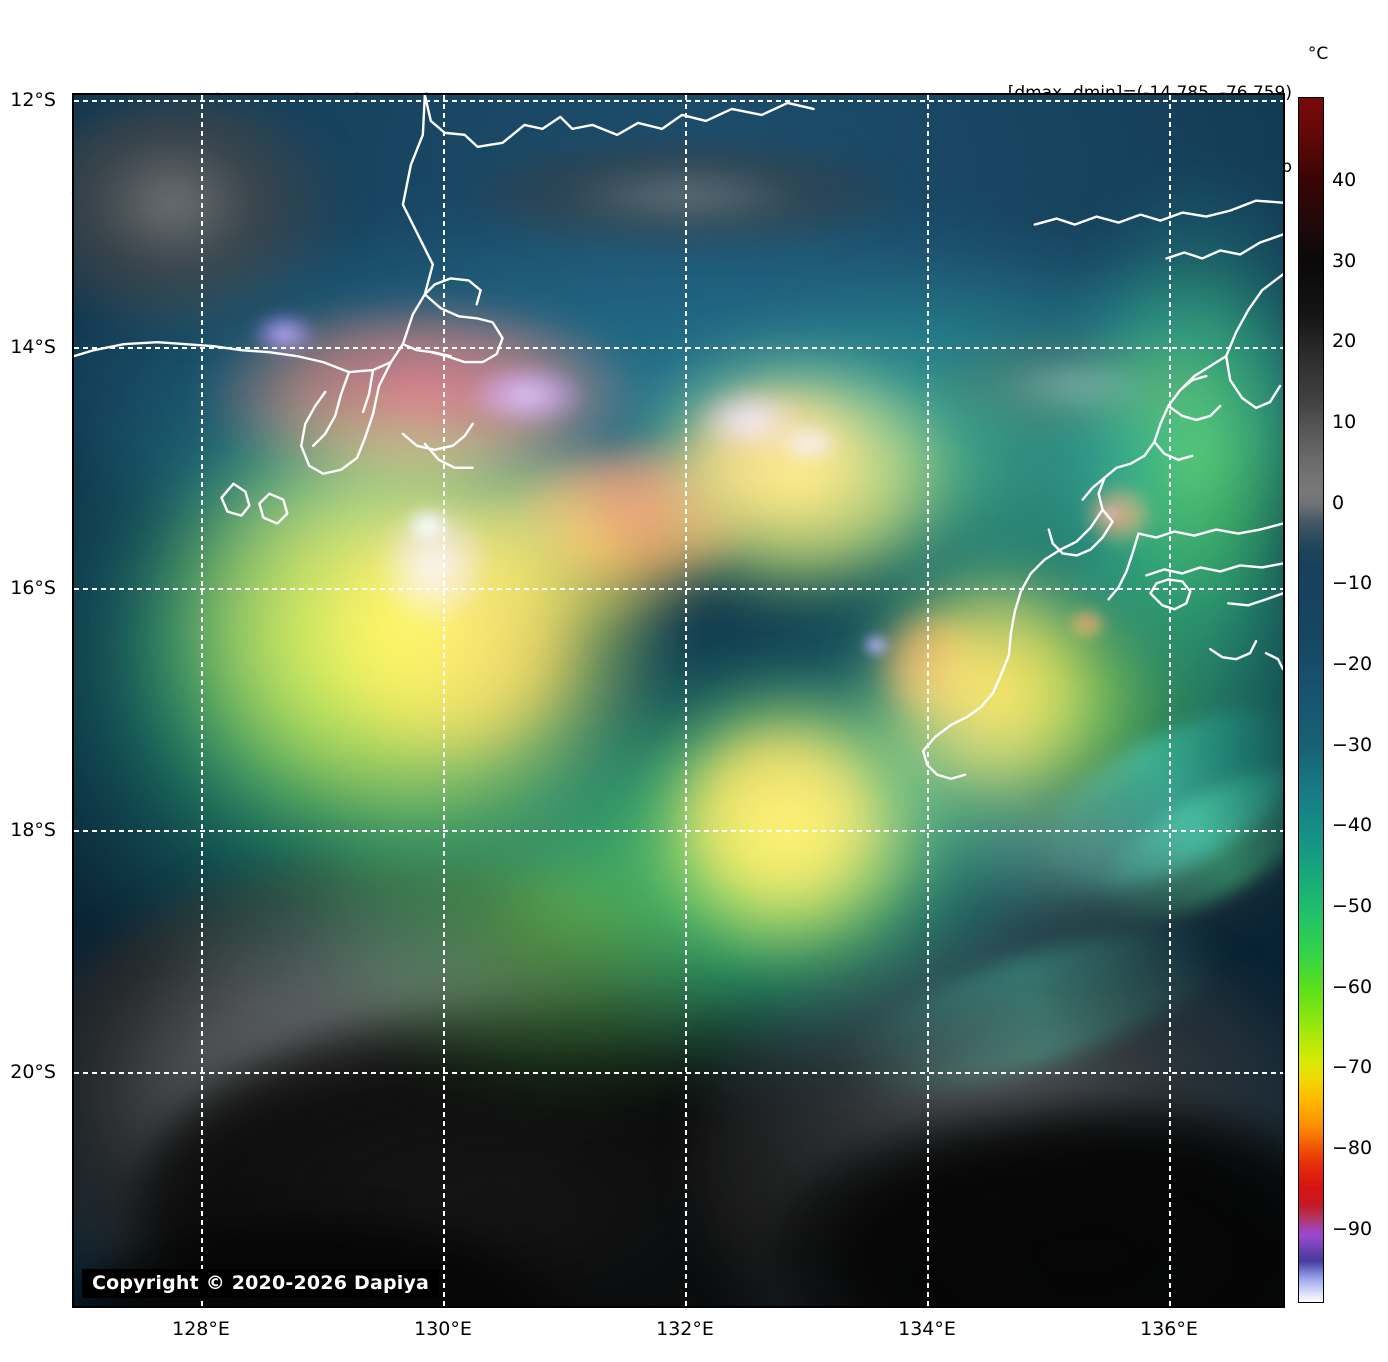 This screenshot has width=1388, height=1362. What do you see at coordinates (927, 1329) in the screenshot?
I see `x-tick-label: 134°E` at bounding box center [927, 1329].